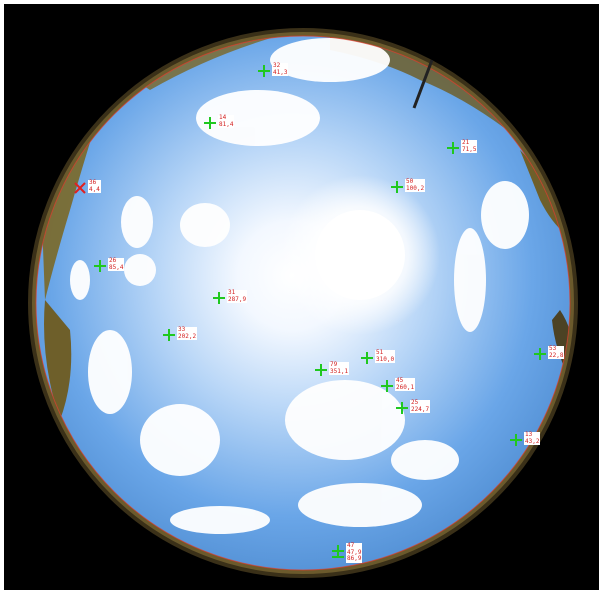 The height and width of the screenshot is (594, 603). I want to click on marker-label-51: 51 310,0, so click(385, 356).